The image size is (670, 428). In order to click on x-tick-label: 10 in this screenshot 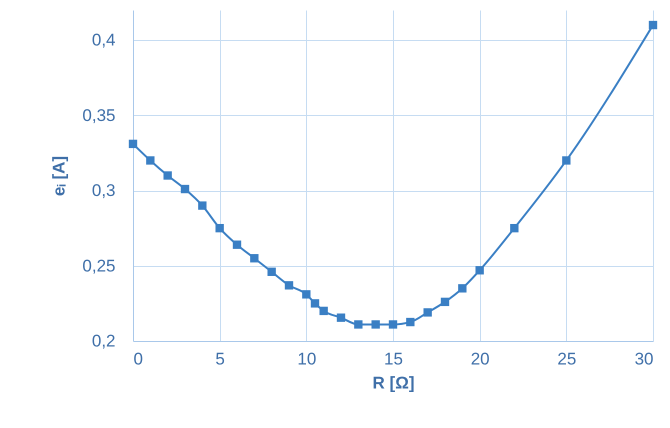, I will do `click(306, 359)`.